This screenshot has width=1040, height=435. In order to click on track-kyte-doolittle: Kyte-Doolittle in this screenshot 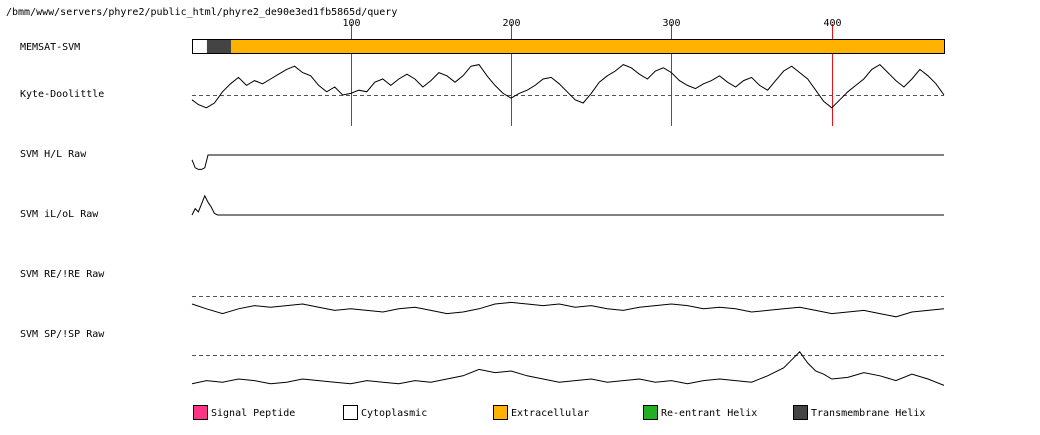, I will do `click(482, 86)`.